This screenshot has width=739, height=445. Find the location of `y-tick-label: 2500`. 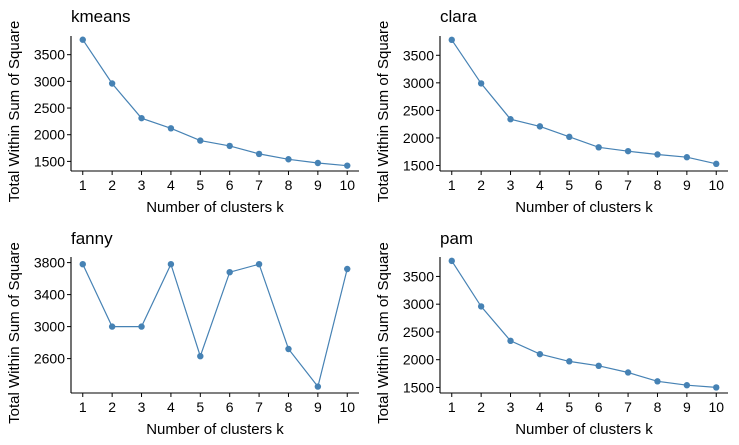

y-tick-label: 2500 is located at coordinates (49, 108).